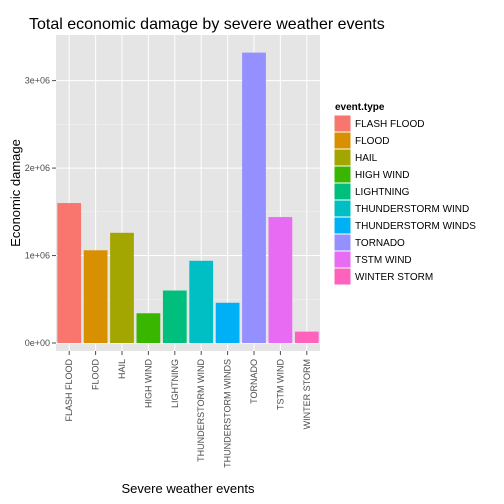  I want to click on x-tick-label: HIGH WIND, so click(148, 383).